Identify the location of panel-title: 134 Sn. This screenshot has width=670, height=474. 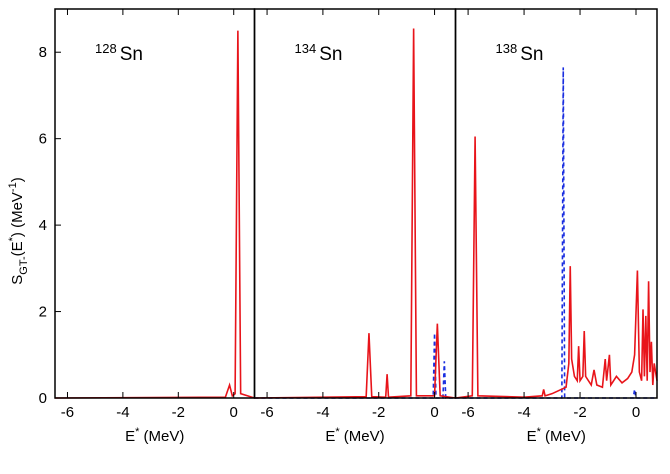
(319, 53).